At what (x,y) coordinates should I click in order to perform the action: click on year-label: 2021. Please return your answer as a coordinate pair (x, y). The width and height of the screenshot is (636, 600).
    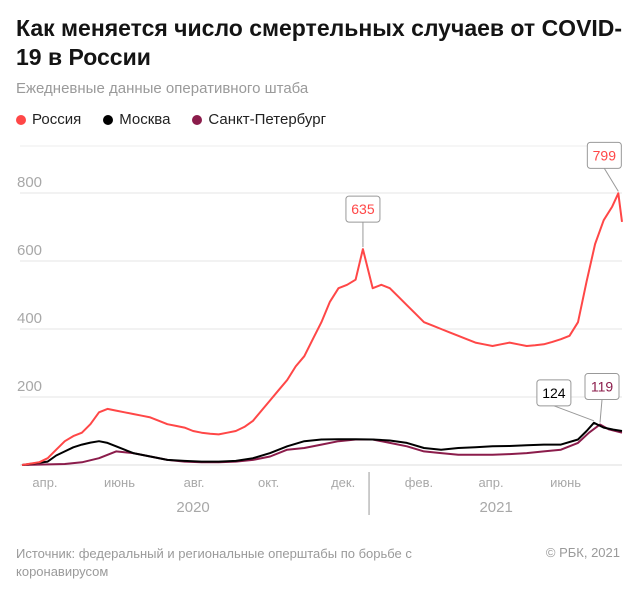
    Looking at the image, I should click on (495, 507).